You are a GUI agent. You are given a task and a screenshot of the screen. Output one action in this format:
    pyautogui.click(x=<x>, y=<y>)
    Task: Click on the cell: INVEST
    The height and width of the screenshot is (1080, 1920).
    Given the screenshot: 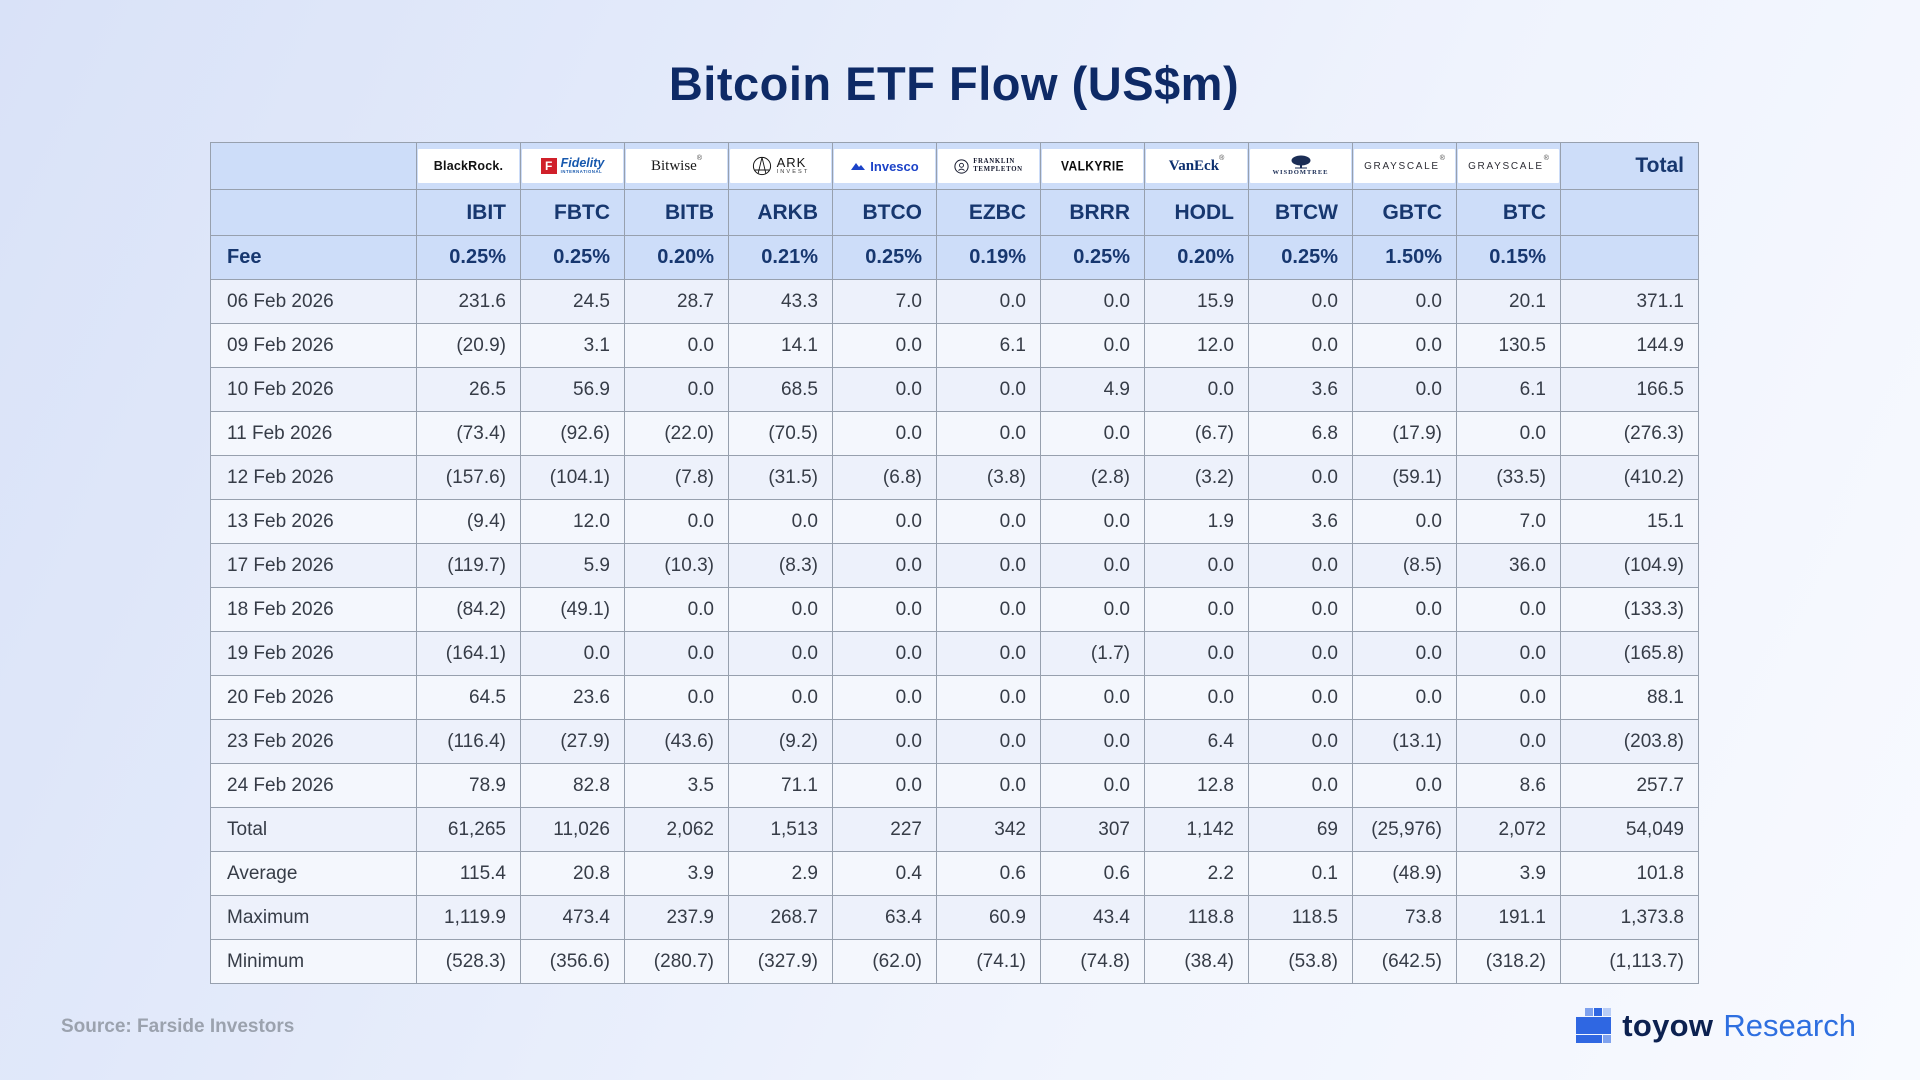 What is the action you would take?
    pyautogui.click(x=793, y=172)
    